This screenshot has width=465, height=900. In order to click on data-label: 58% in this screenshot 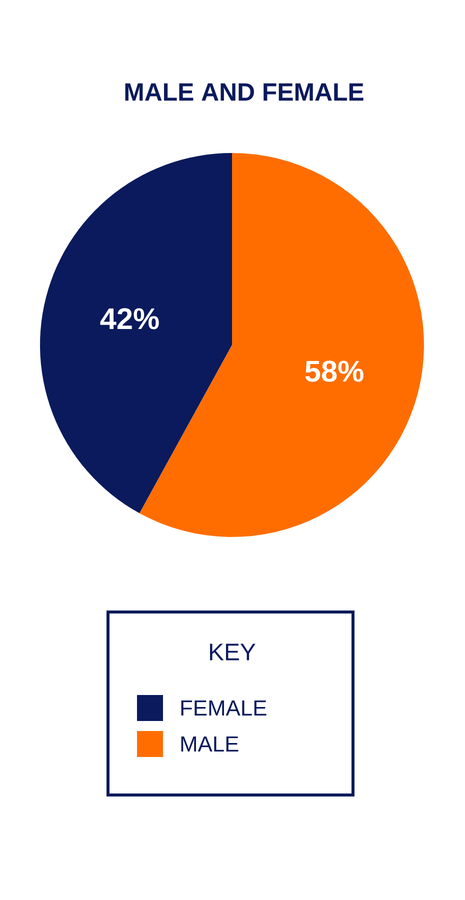, I will do `click(334, 371)`.